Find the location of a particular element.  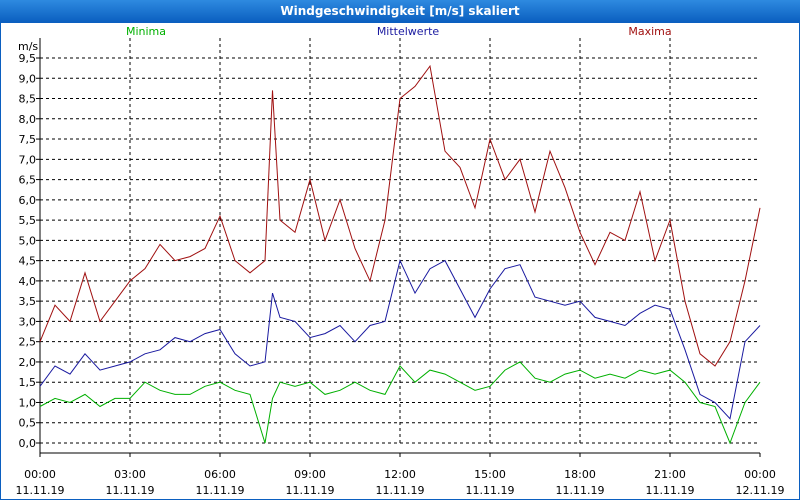

y-axis-unit-label: m/s is located at coordinates (28, 46).